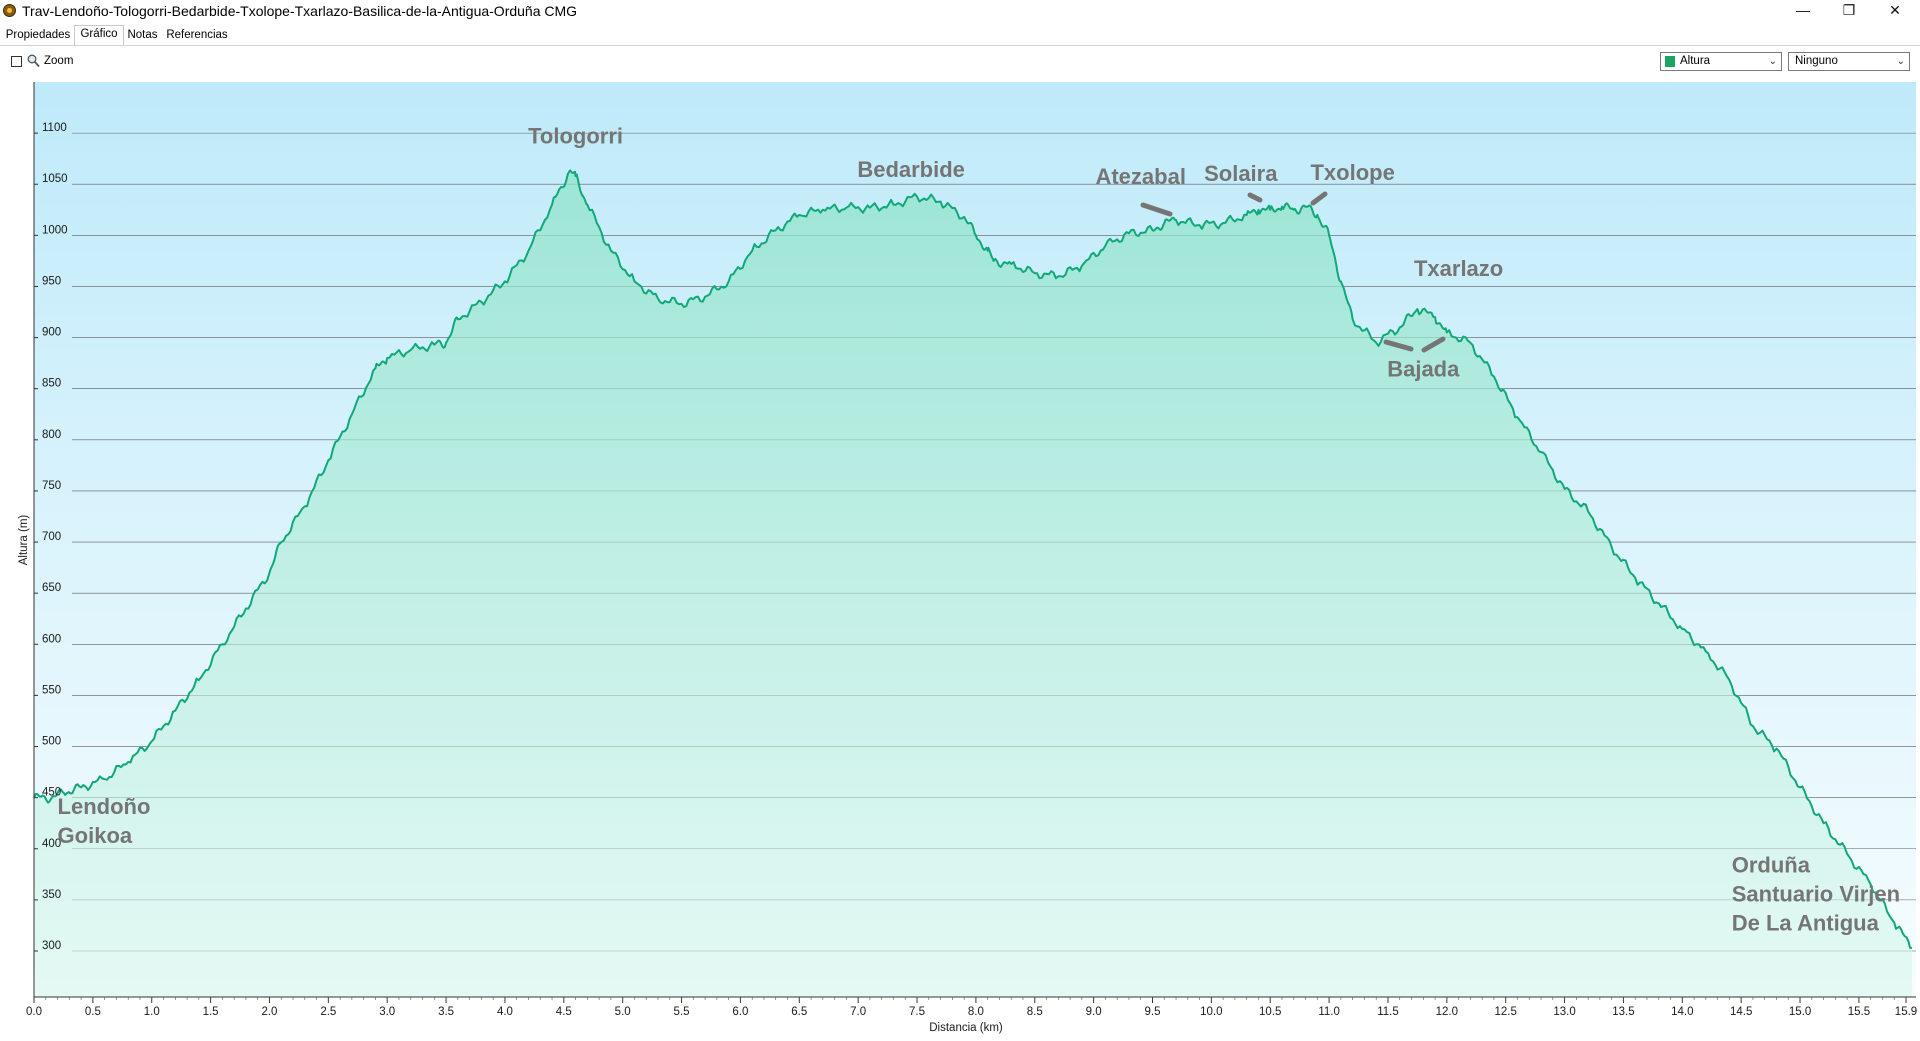 The width and height of the screenshot is (1920, 1041). Describe the element at coordinates (1270, 1012) in the screenshot. I see `x-tick-label: 10.5` at that location.